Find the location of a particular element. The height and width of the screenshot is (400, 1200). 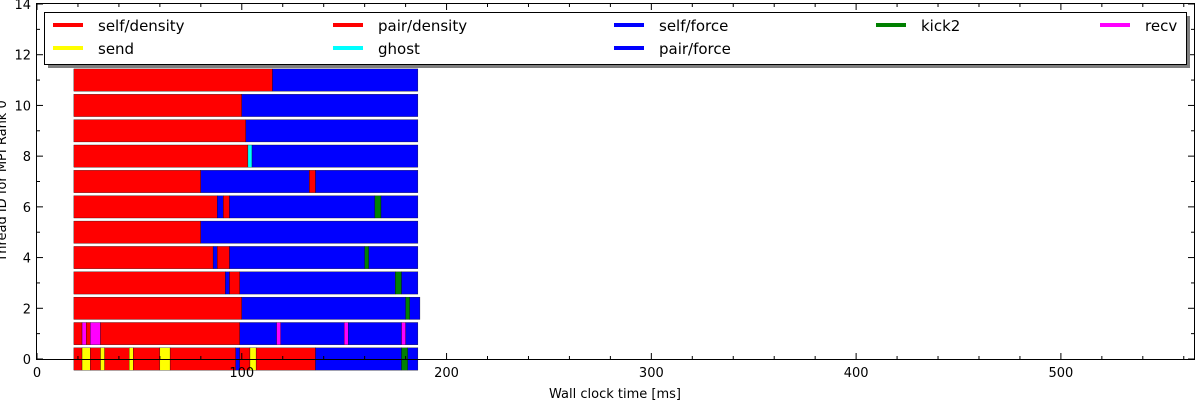

legend-label: recv is located at coordinates (1161, 26).